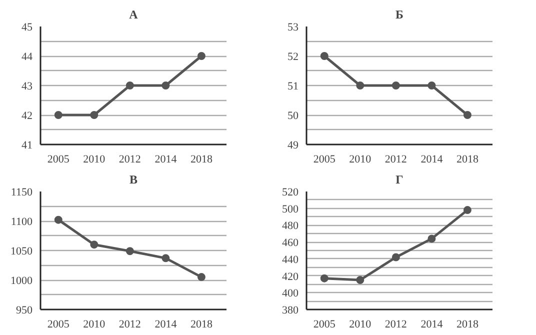 The width and height of the screenshot is (536, 335). I want to click on y-tick-label: 49, so click(293, 146).